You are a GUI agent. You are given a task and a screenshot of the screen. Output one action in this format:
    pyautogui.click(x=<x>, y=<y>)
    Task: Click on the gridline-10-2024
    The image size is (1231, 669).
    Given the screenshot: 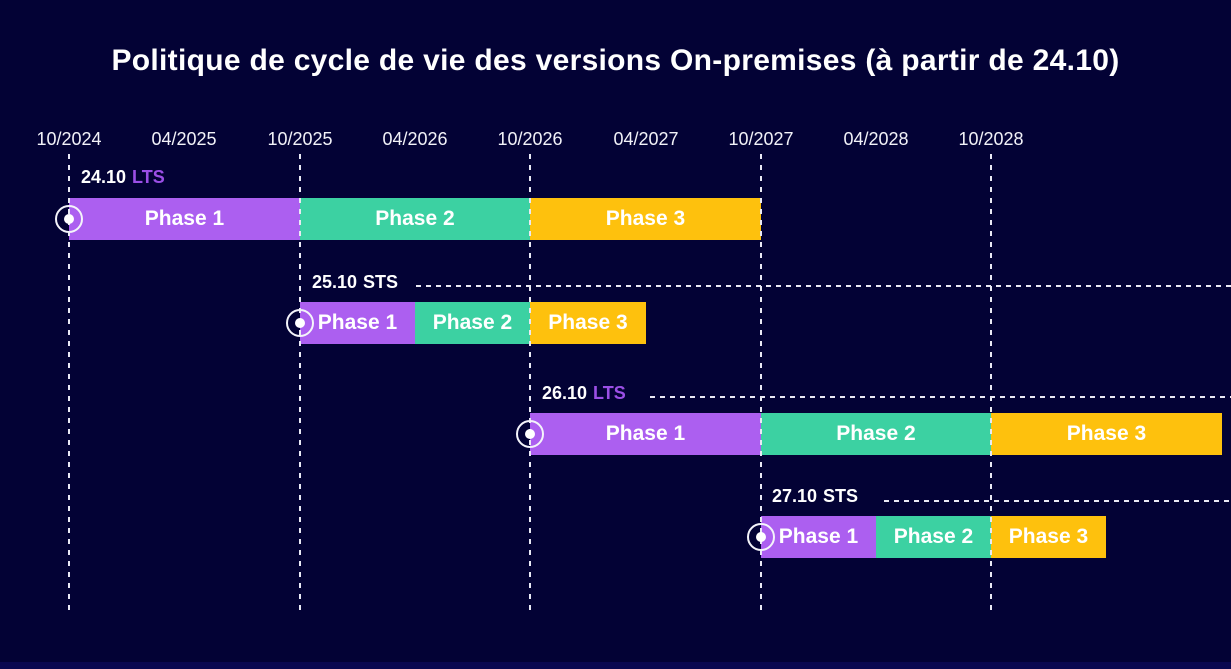 What is the action you would take?
    pyautogui.click(x=69, y=382)
    